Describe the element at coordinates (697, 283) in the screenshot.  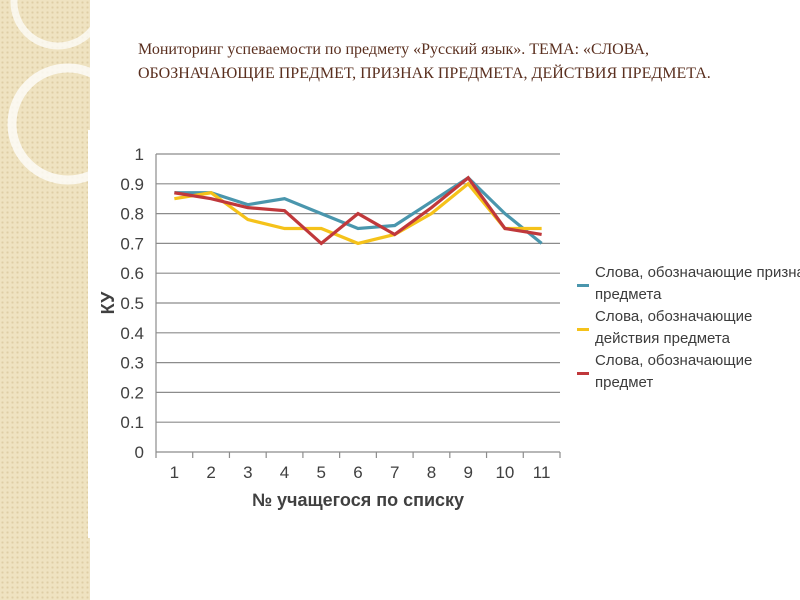
I see `legend-label: Слова, обозначающие признак предмета` at that location.